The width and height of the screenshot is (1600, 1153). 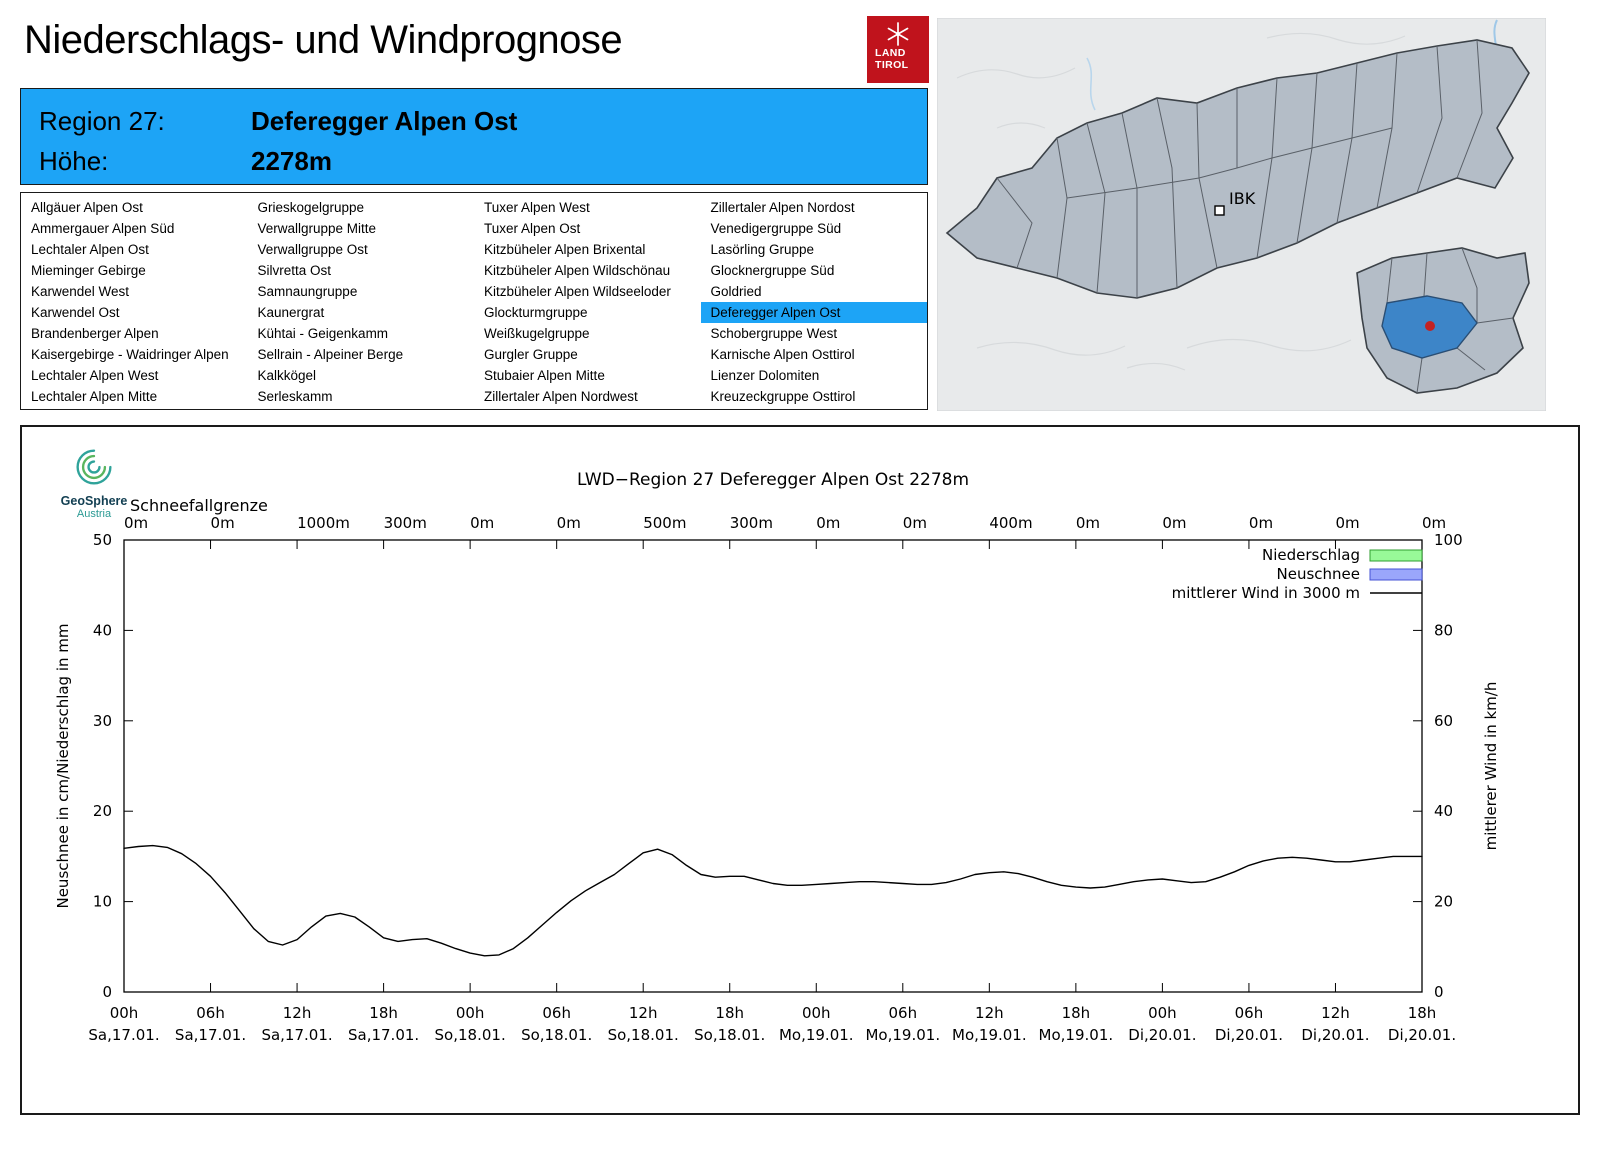 I want to click on region-item: Silvretta Ost, so click(x=294, y=270).